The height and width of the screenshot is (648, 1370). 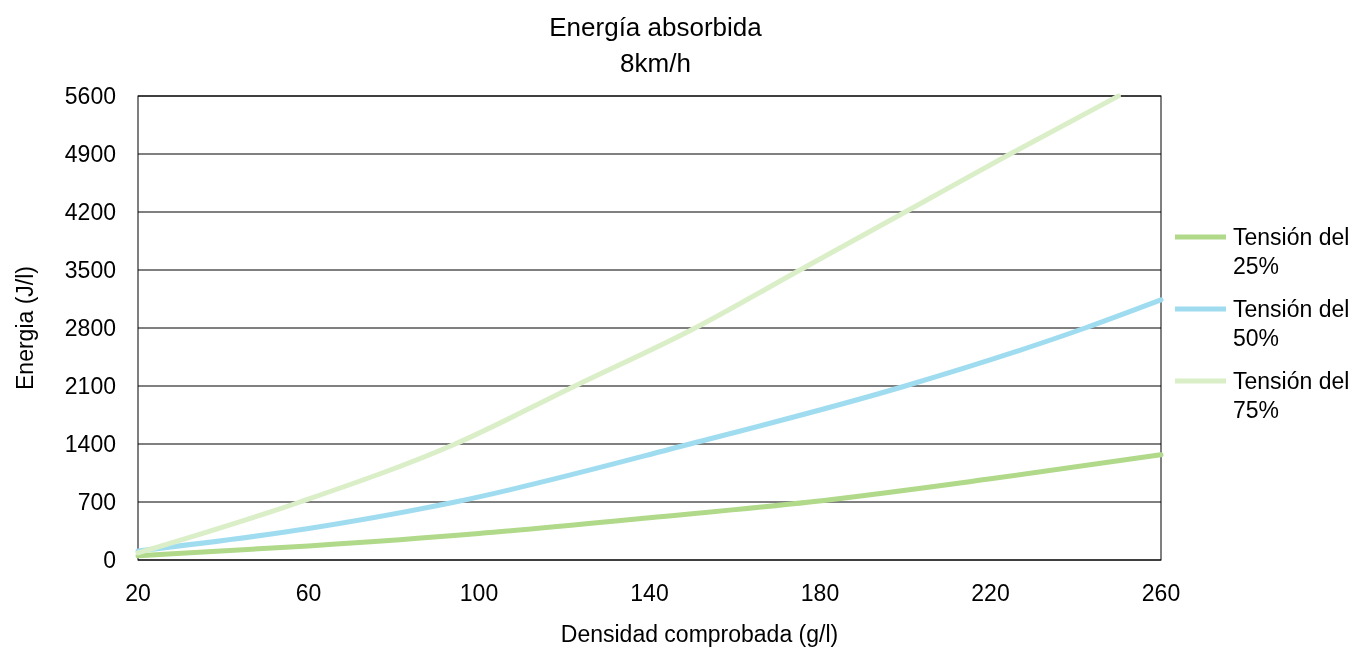 I want to click on x-axis-title: Densidad comprobada (g/l), so click(x=699, y=634).